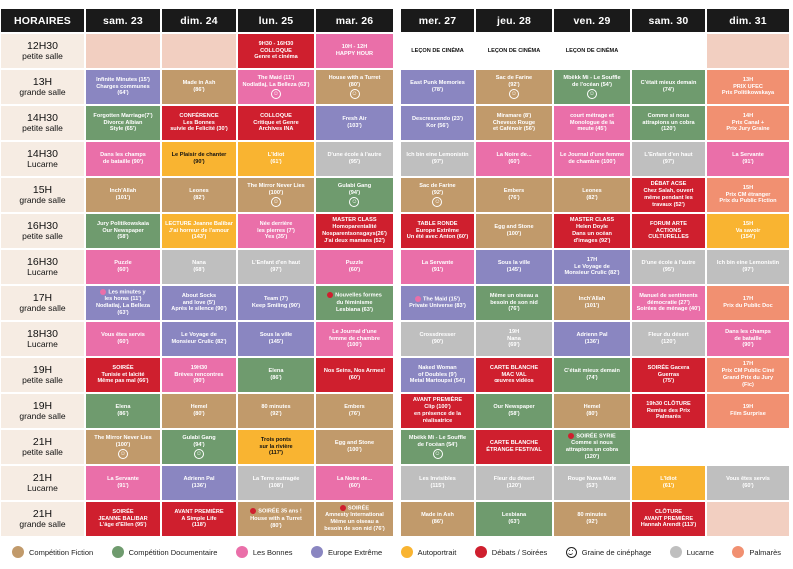 The width and height of the screenshot is (793, 569). Describe the element at coordinates (514, 339) in the screenshot. I see `screening-cell: 19H Nana (69')` at that location.